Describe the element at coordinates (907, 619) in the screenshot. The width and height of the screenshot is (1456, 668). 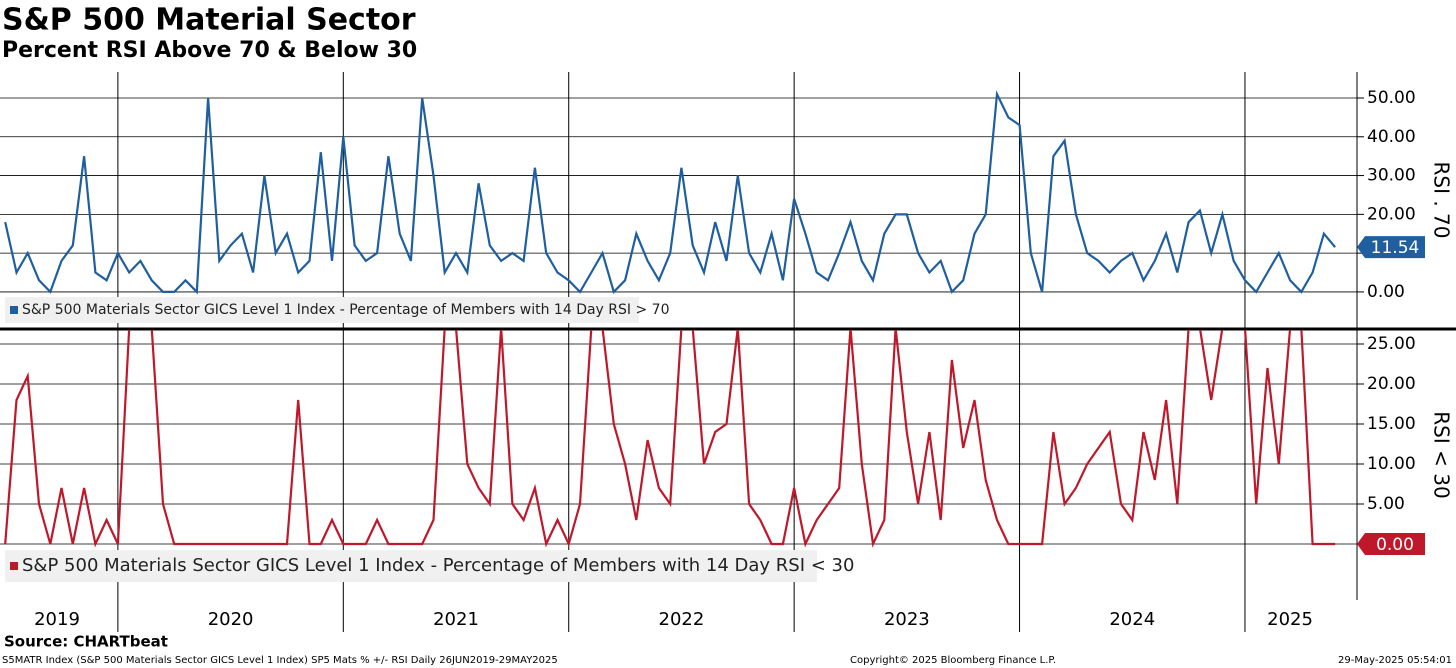
I see `x-tick-label: 2023` at that location.